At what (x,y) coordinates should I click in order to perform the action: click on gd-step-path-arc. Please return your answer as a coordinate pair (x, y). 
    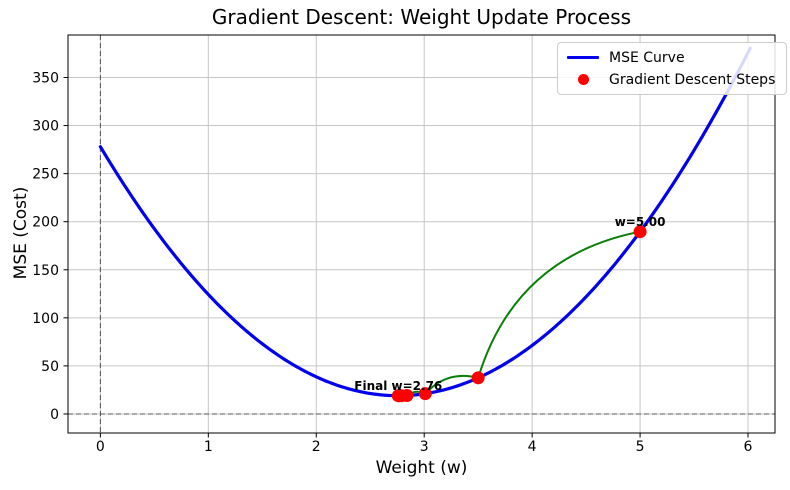
    Looking at the image, I should click on (559, 304).